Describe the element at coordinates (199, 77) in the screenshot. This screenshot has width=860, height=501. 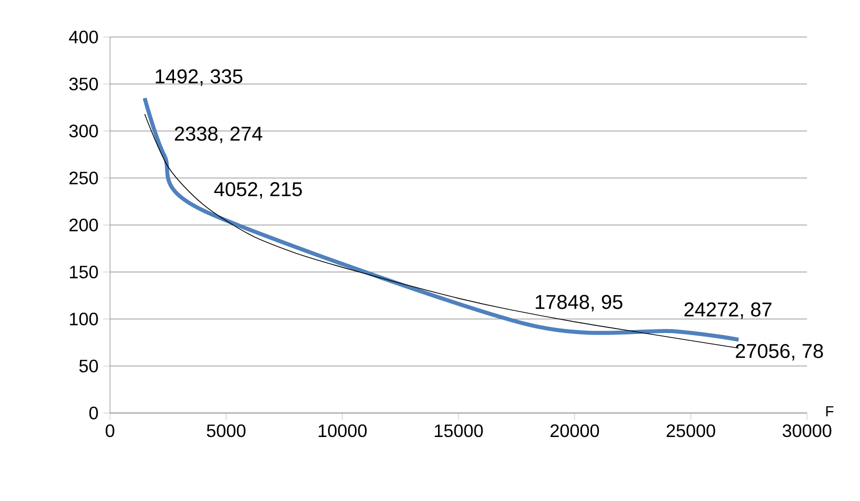
I see `data-label: 1492, 335` at that location.